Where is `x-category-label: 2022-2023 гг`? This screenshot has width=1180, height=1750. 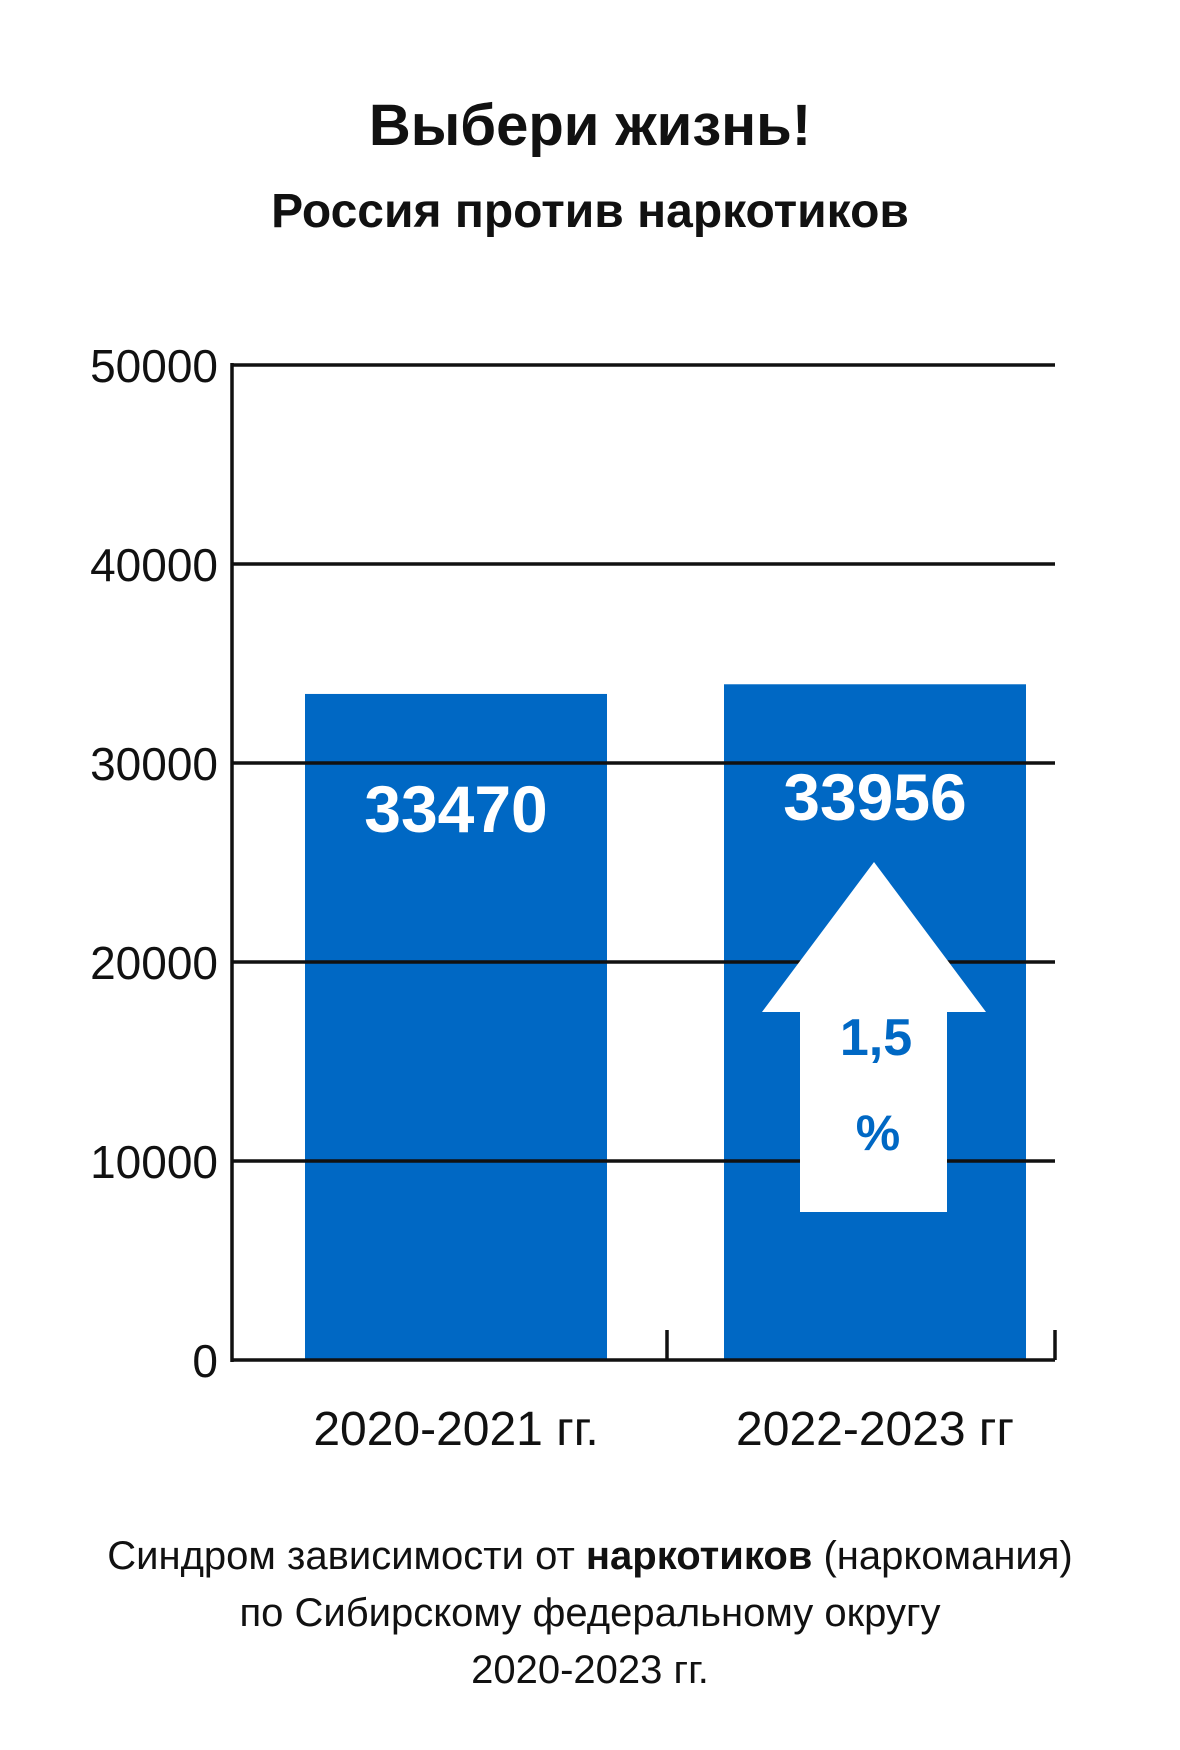 x-category-label: 2022-2023 гг is located at coordinates (875, 1429).